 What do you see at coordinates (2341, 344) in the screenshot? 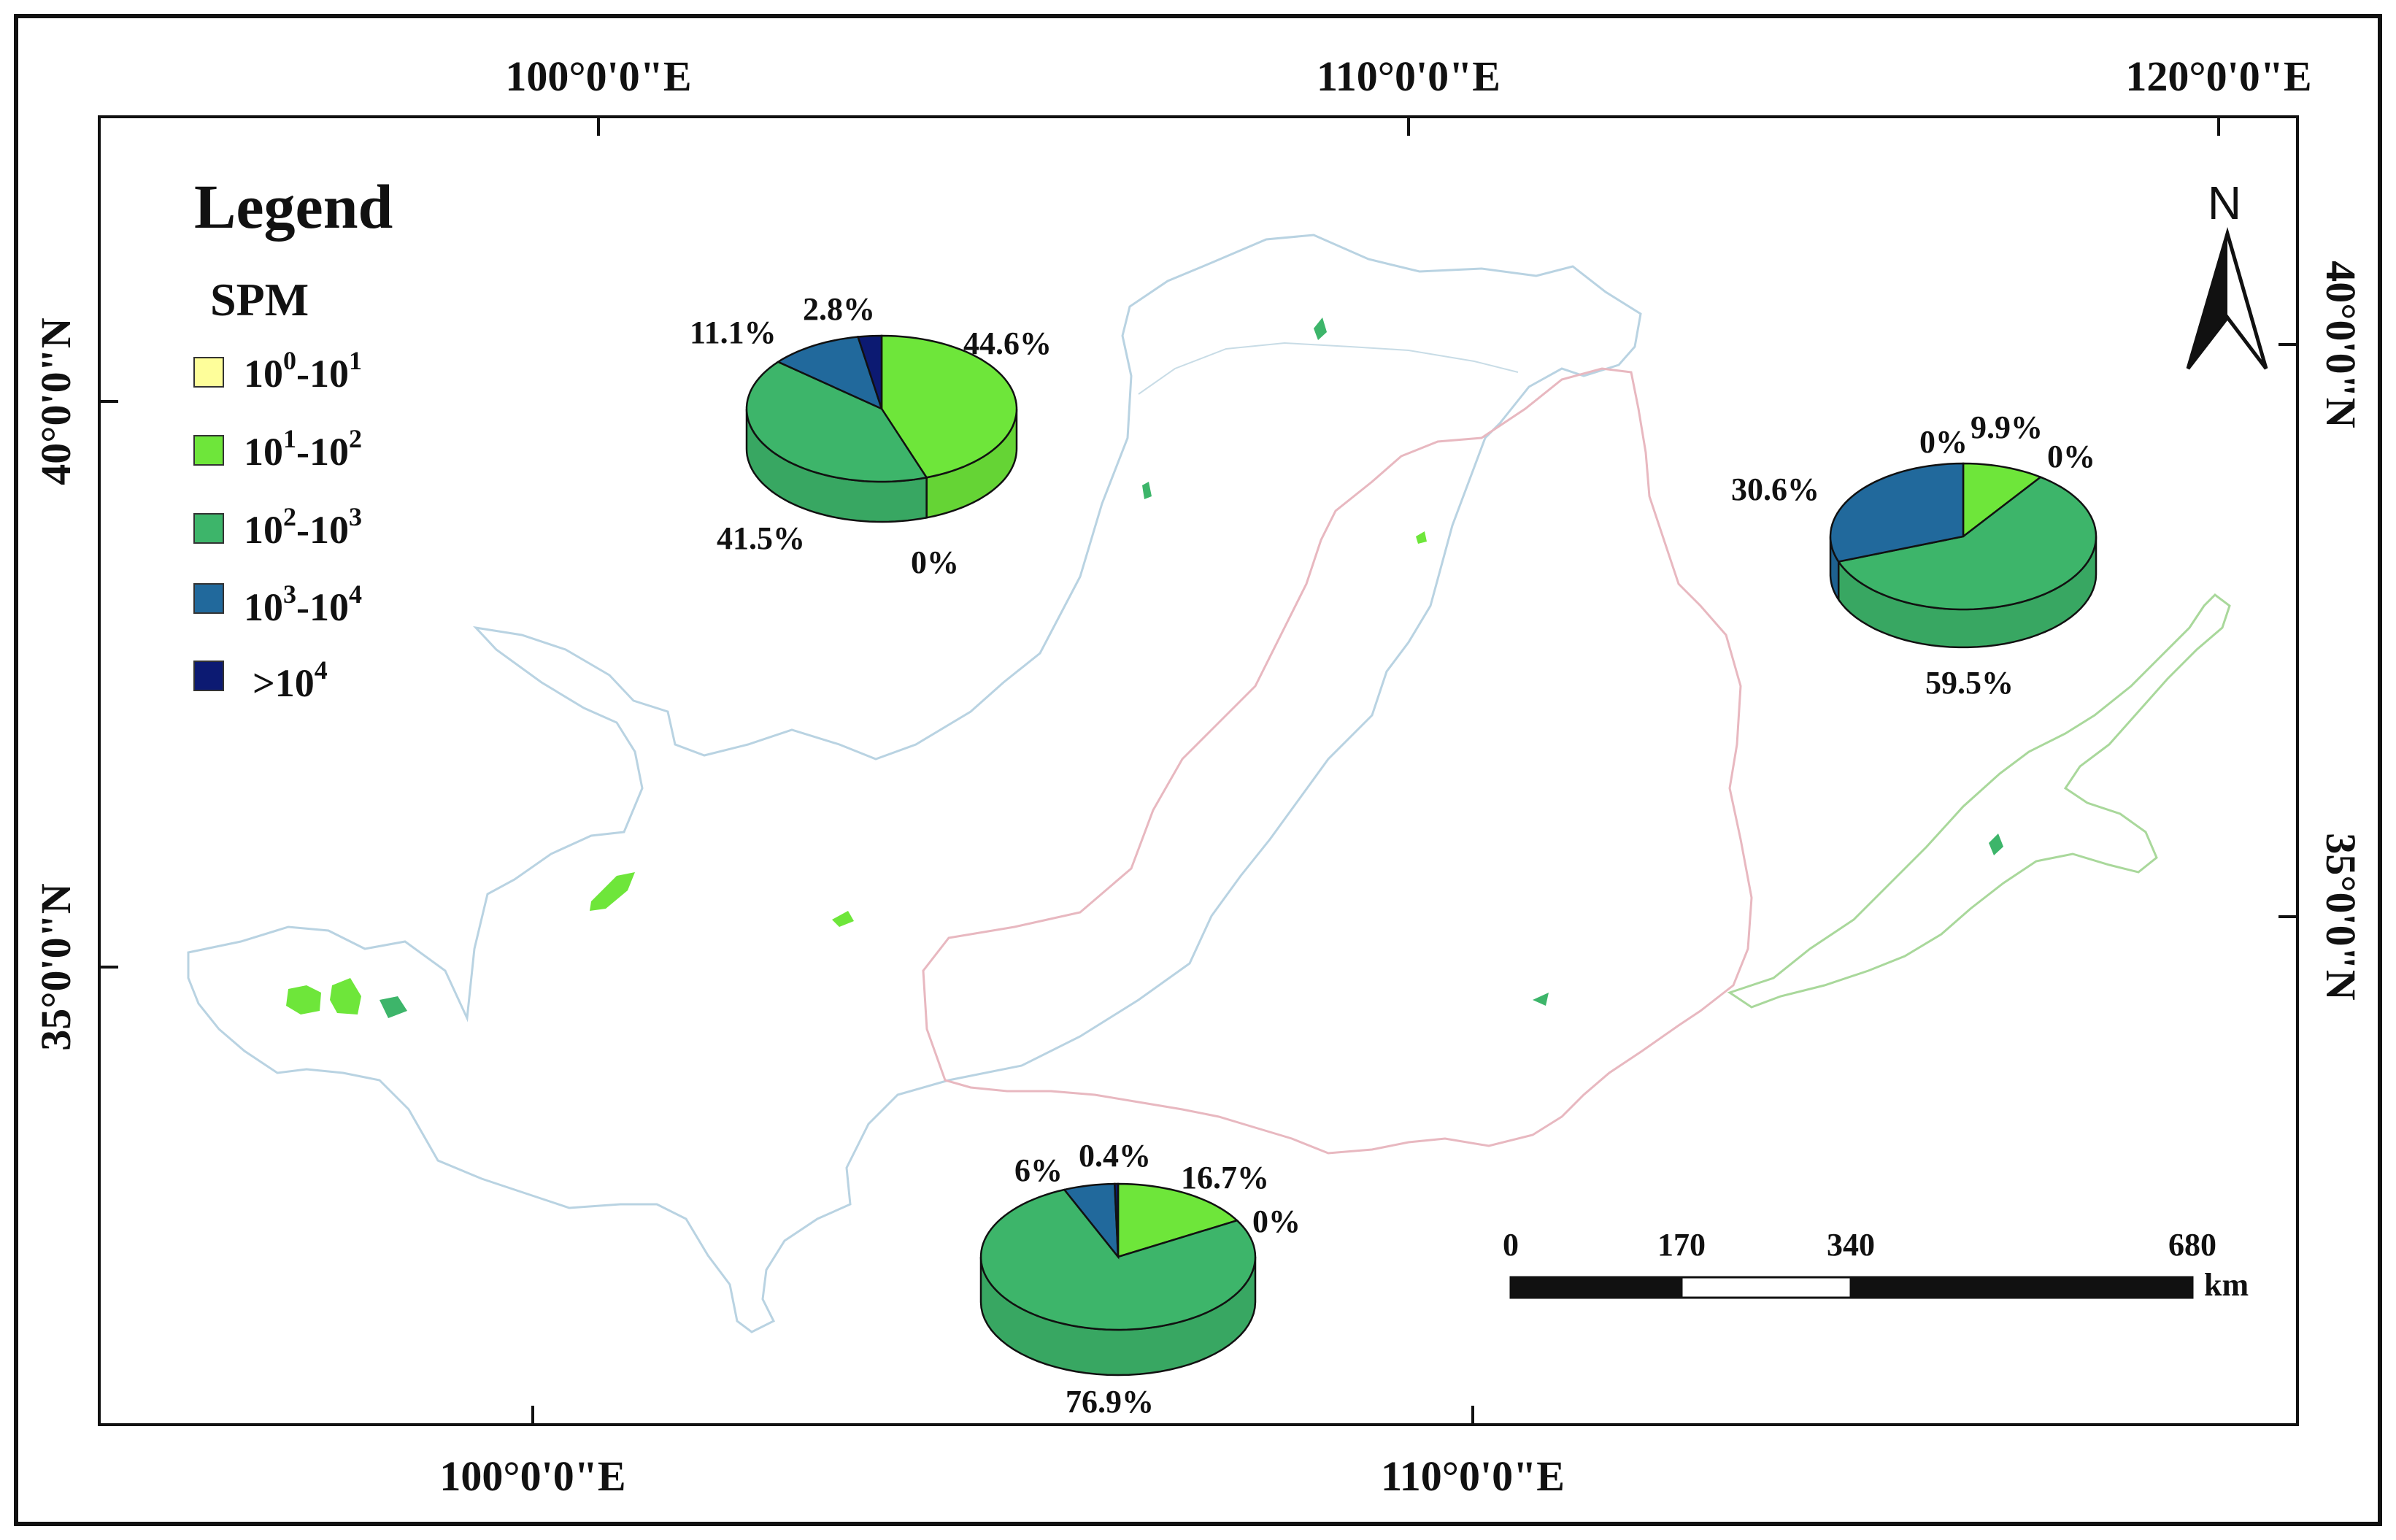
I see `coord-right-1: 40°0'0"N` at bounding box center [2341, 344].